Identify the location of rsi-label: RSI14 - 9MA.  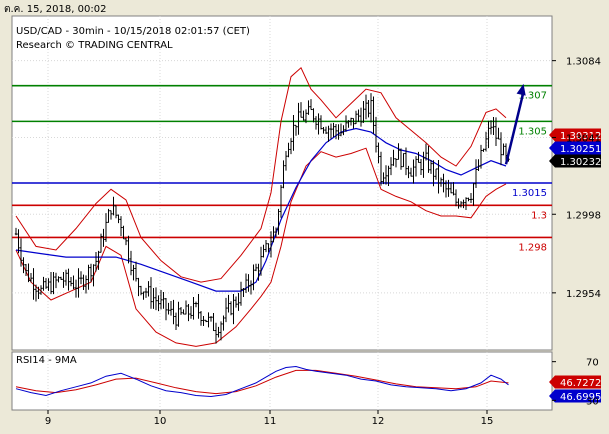
(46, 360).